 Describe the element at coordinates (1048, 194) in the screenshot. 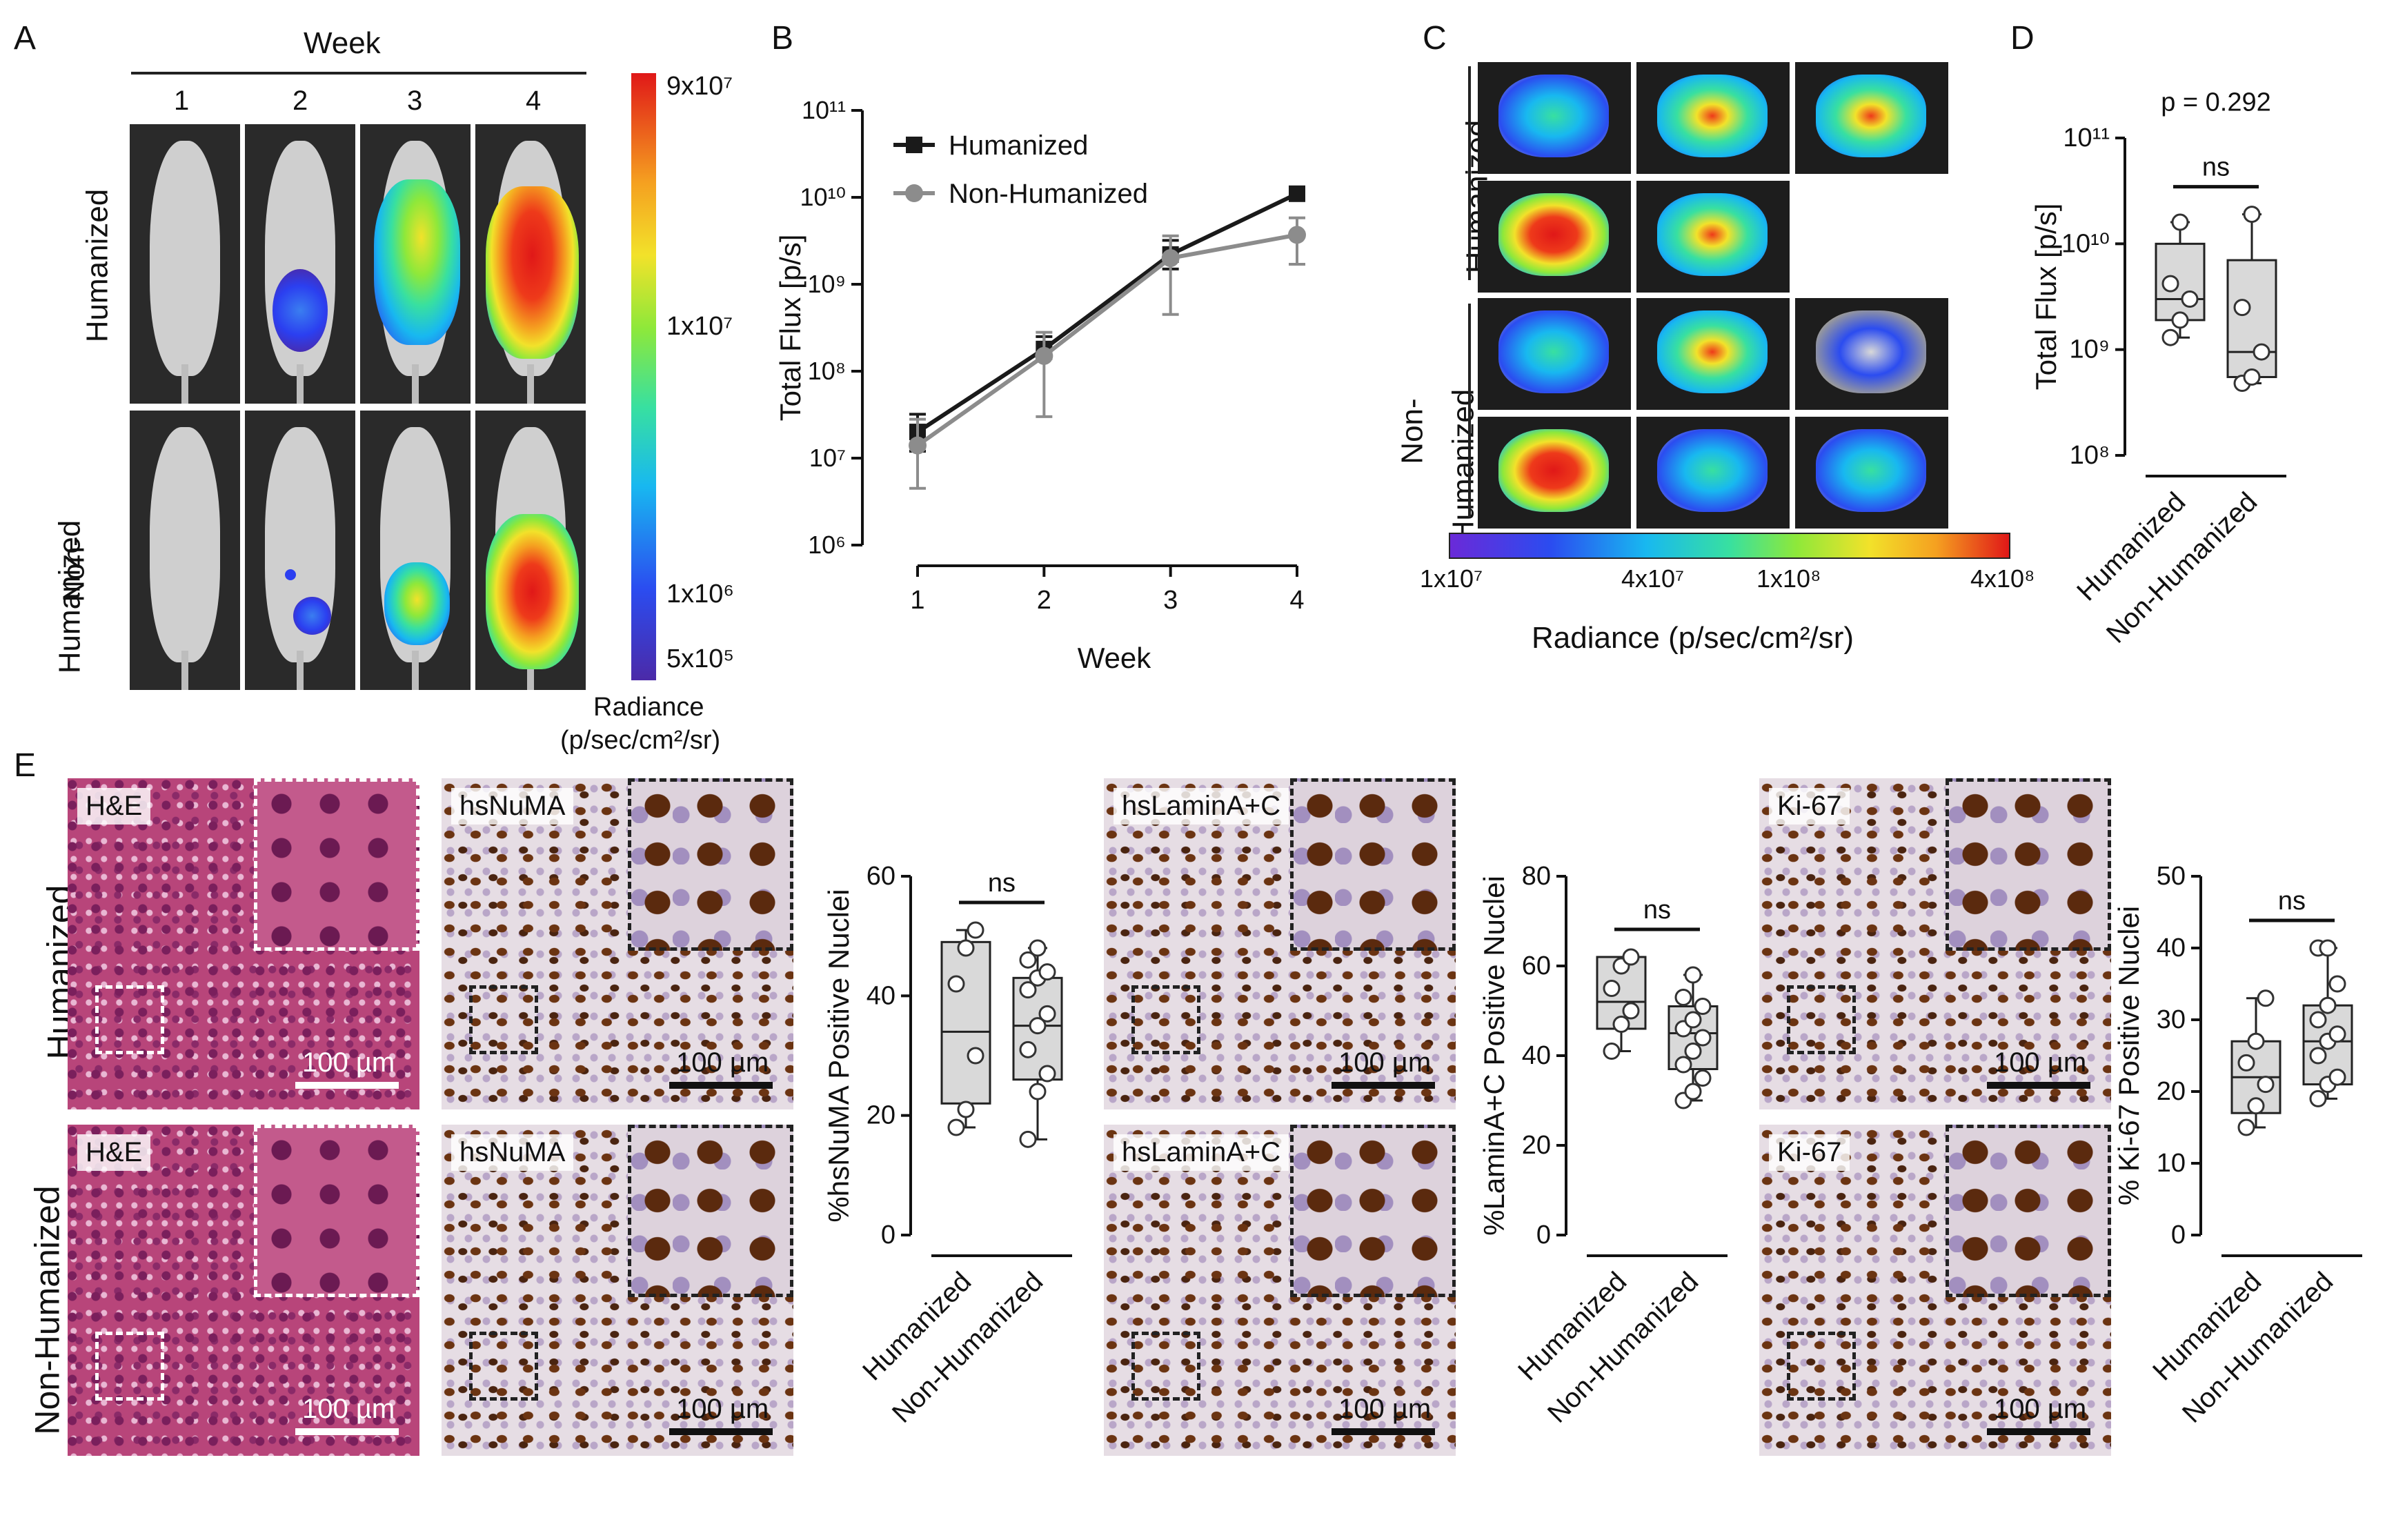

I see `panel-b-legend-label: Non-Humanized` at that location.